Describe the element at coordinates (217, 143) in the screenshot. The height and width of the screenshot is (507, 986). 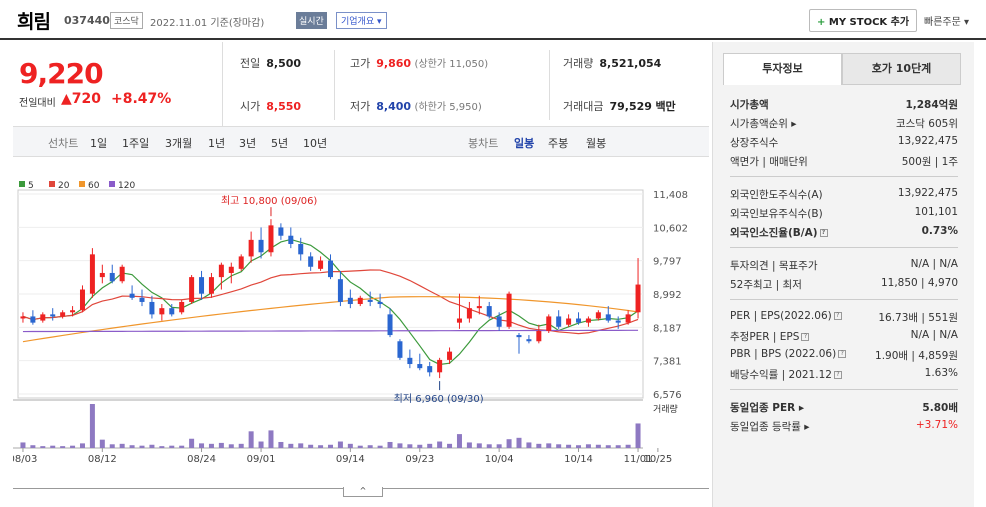
I see `period-1y: 1년` at that location.